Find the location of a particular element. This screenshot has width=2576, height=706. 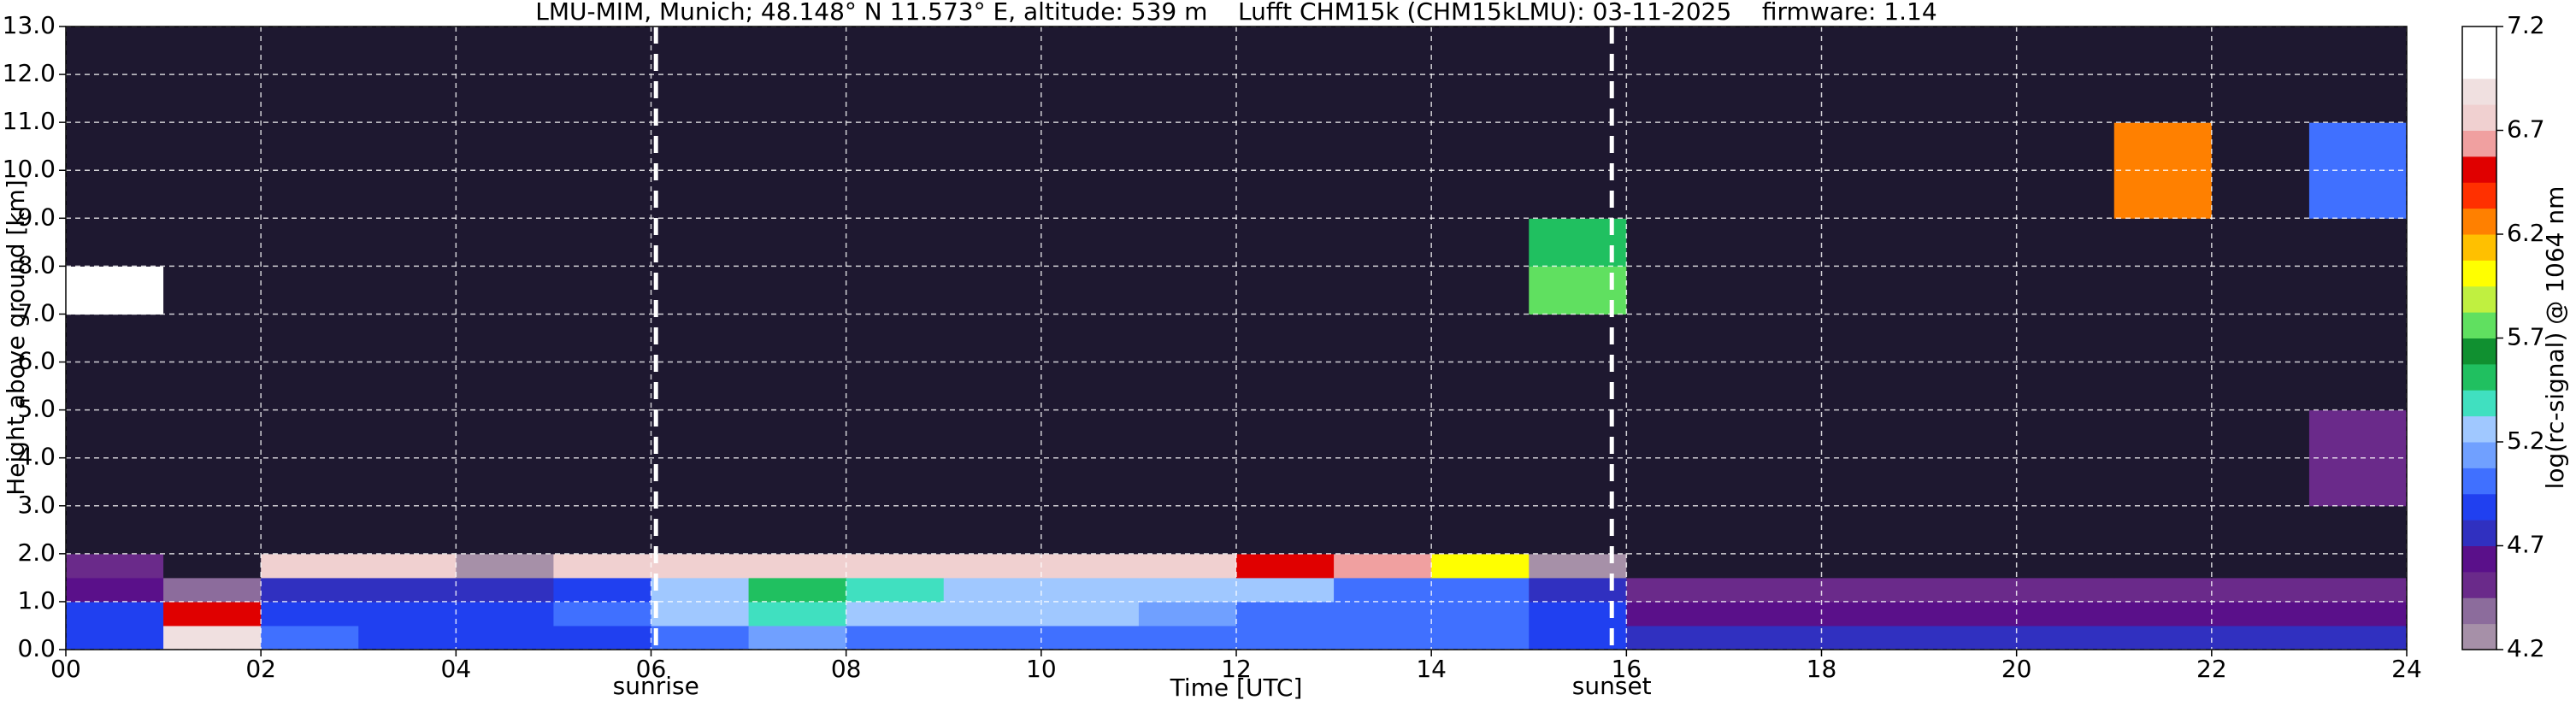

y-tick-label: 2.0 is located at coordinates (36, 552).